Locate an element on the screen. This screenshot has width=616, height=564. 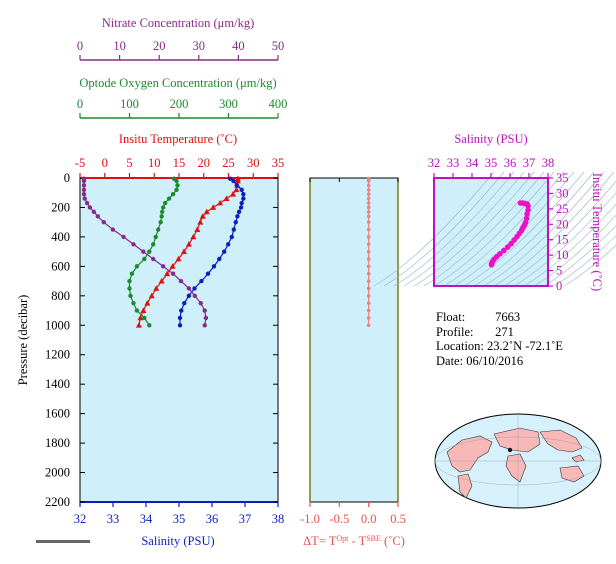
pressure-axis-label: Pressure (decibar) is located at coordinates (23, 340).